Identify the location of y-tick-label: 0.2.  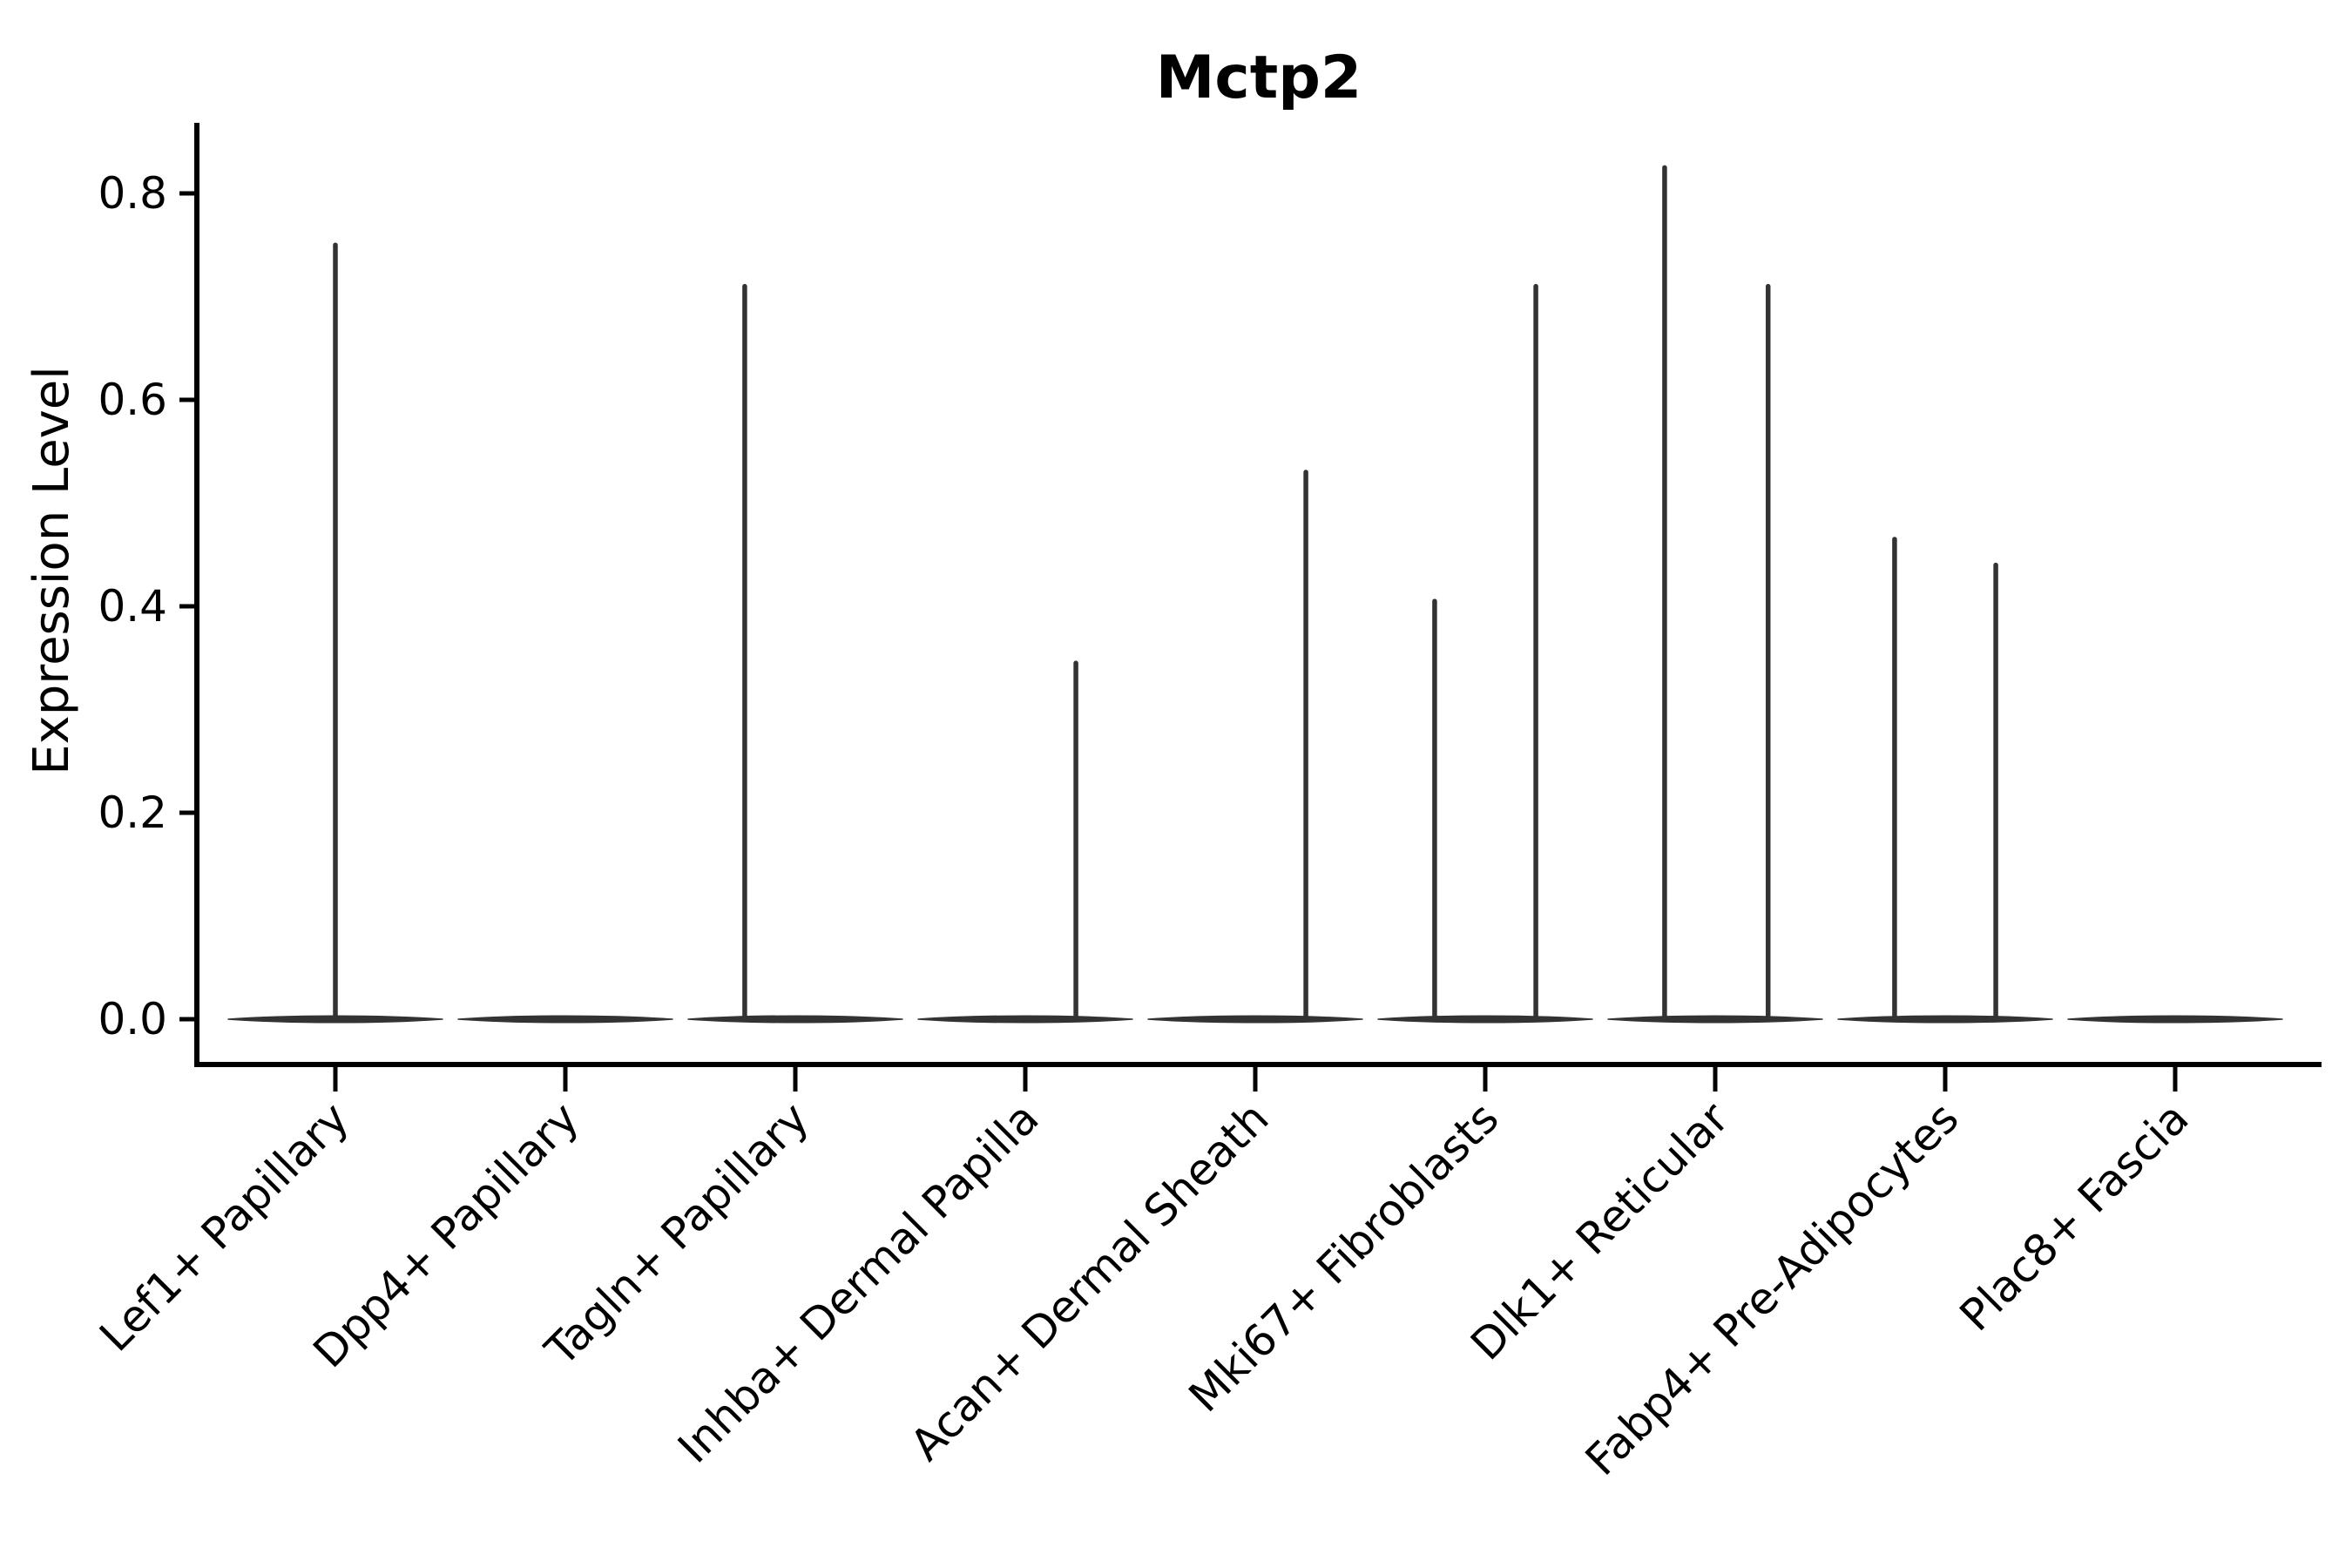
(132, 812).